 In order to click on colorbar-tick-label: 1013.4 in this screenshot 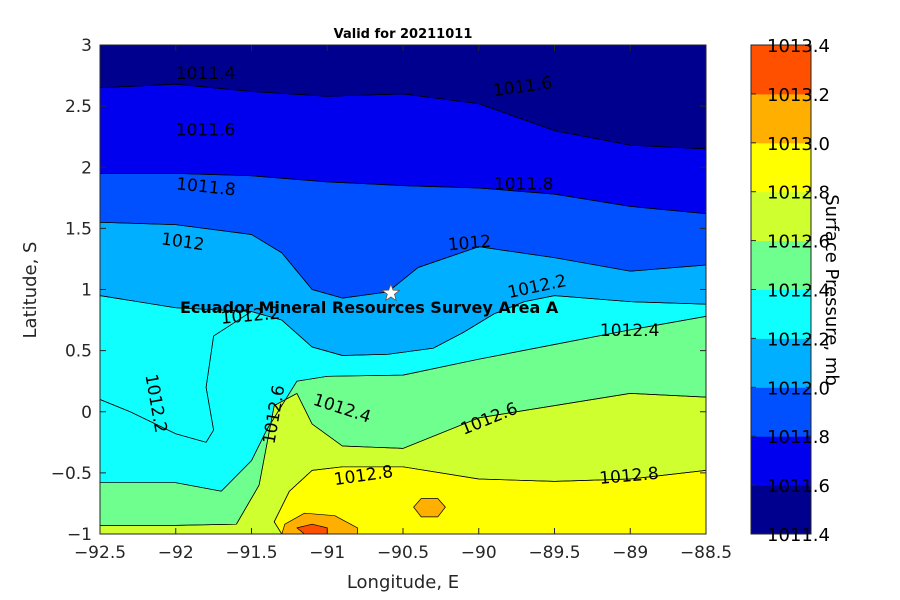, I will do `click(798, 46)`.